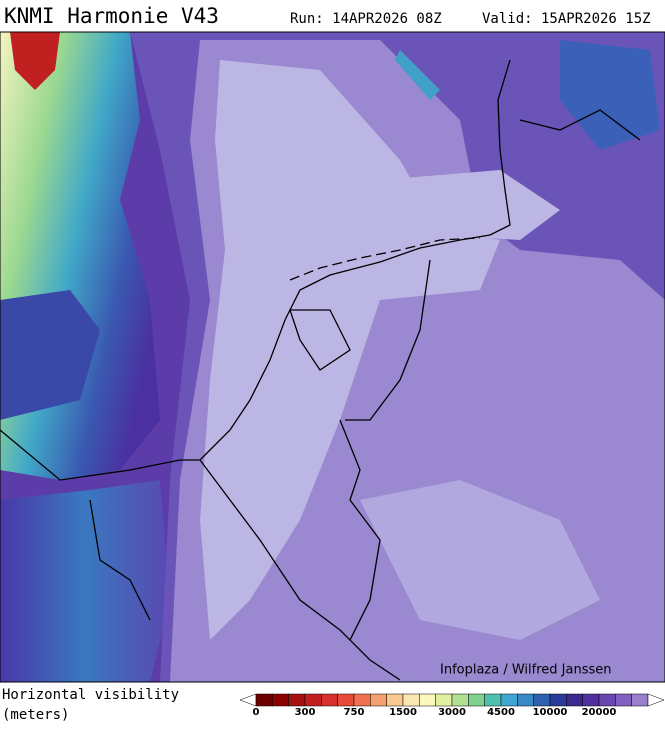 The height and width of the screenshot is (739, 665). I want to click on colorbar-tick-label: 750, so click(354, 712).